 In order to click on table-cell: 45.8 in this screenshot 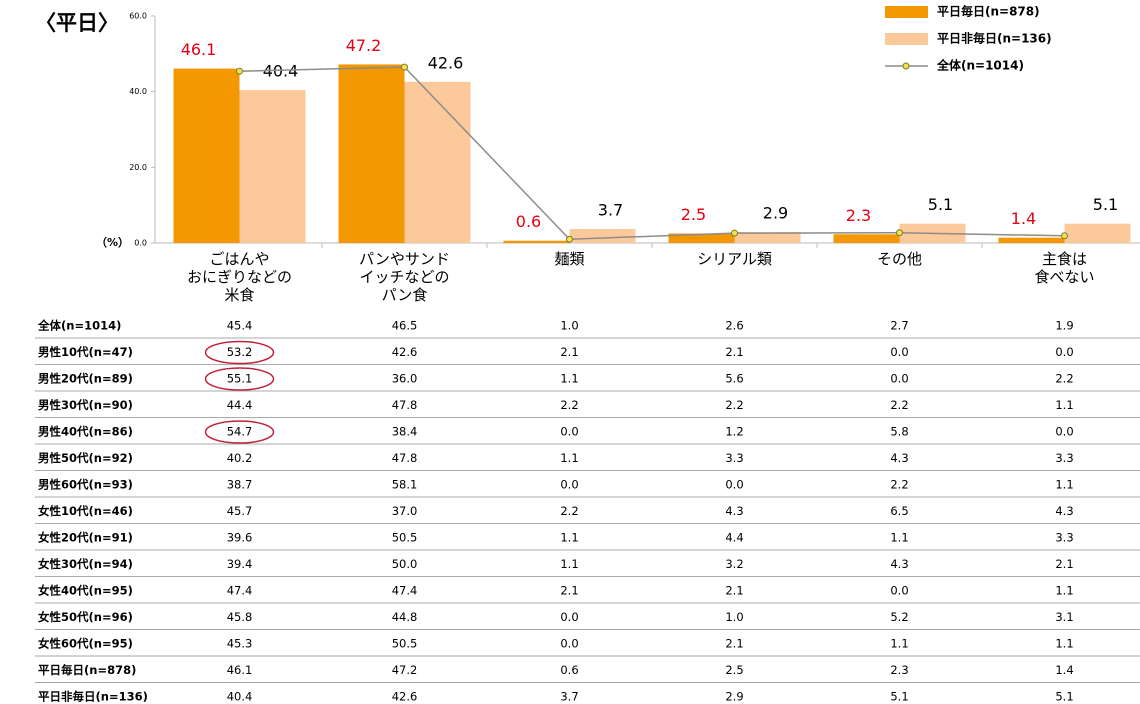, I will do `click(240, 617)`.